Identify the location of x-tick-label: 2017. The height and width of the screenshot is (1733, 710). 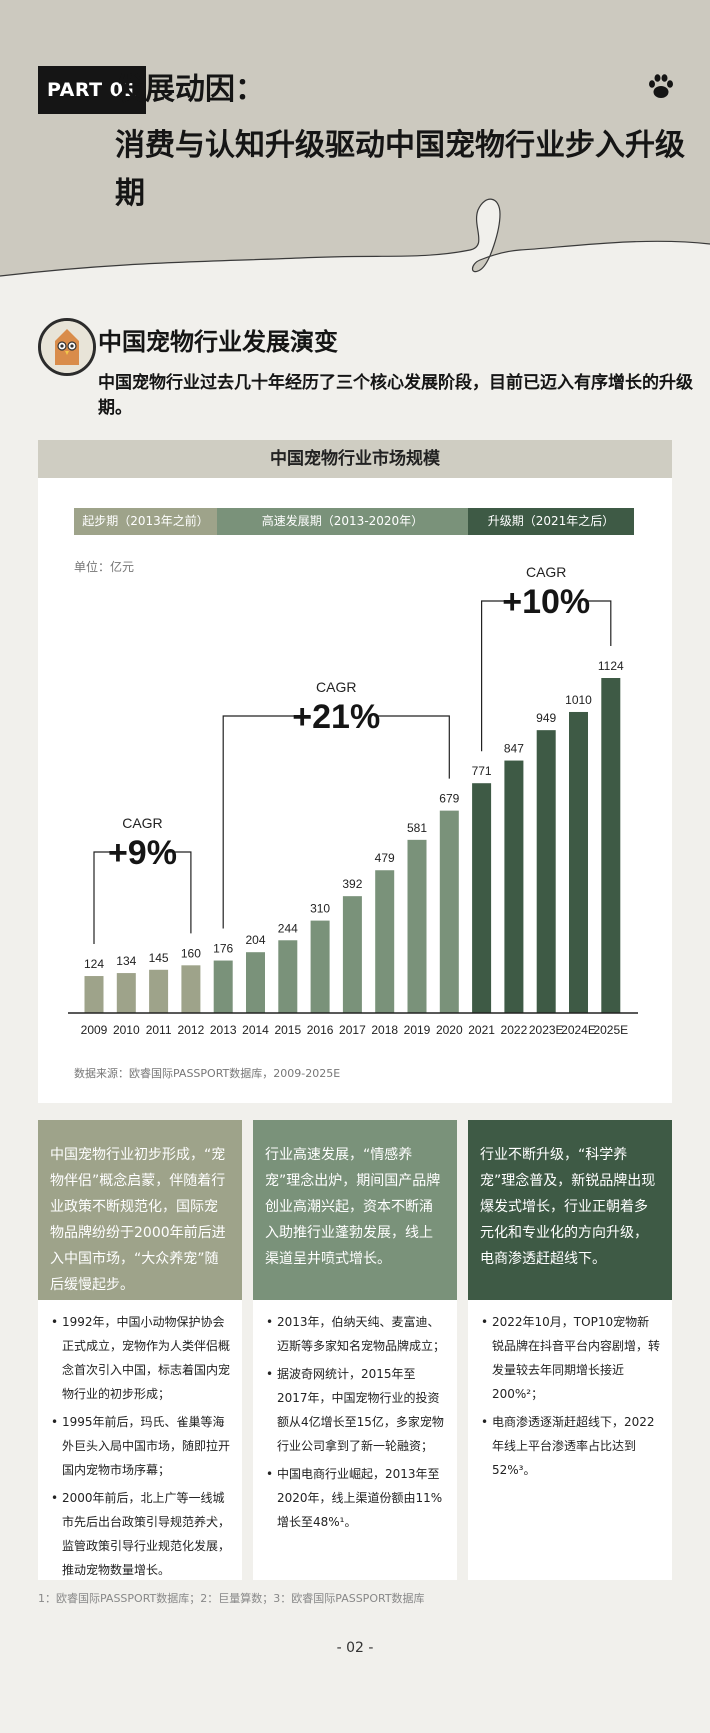
(352, 1030).